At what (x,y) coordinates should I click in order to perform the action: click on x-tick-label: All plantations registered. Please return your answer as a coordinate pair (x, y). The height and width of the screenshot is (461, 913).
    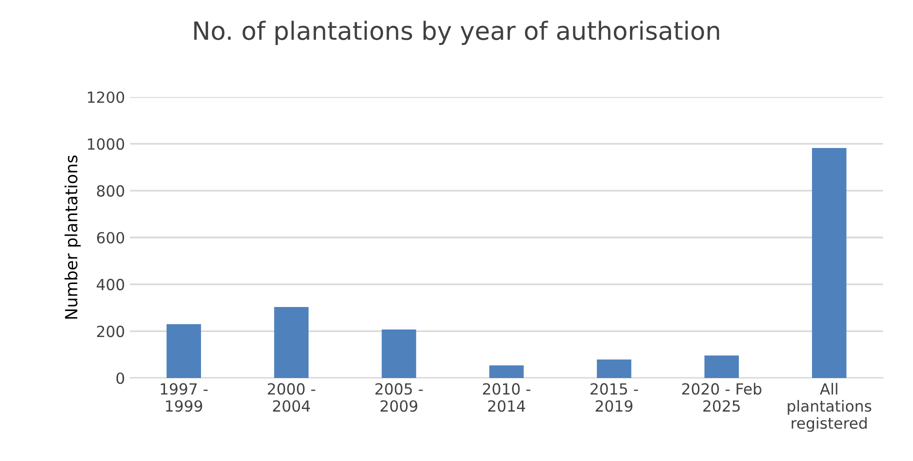
    Looking at the image, I should click on (830, 407).